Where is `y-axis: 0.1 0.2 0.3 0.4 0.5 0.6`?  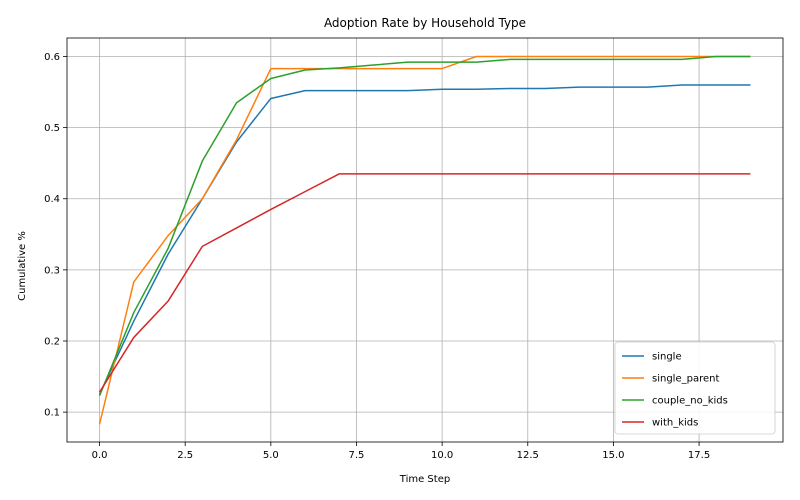
y-axis: 0.1 0.2 0.3 0.4 0.5 0.6 is located at coordinates (55, 235).